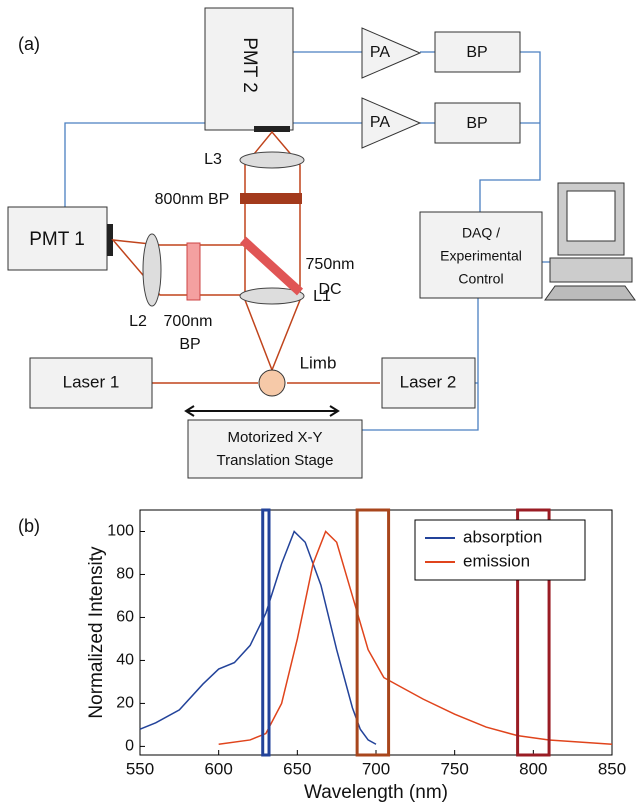  Describe the element at coordinates (481, 233) in the screenshot. I see `node-label: DAQ /` at that location.